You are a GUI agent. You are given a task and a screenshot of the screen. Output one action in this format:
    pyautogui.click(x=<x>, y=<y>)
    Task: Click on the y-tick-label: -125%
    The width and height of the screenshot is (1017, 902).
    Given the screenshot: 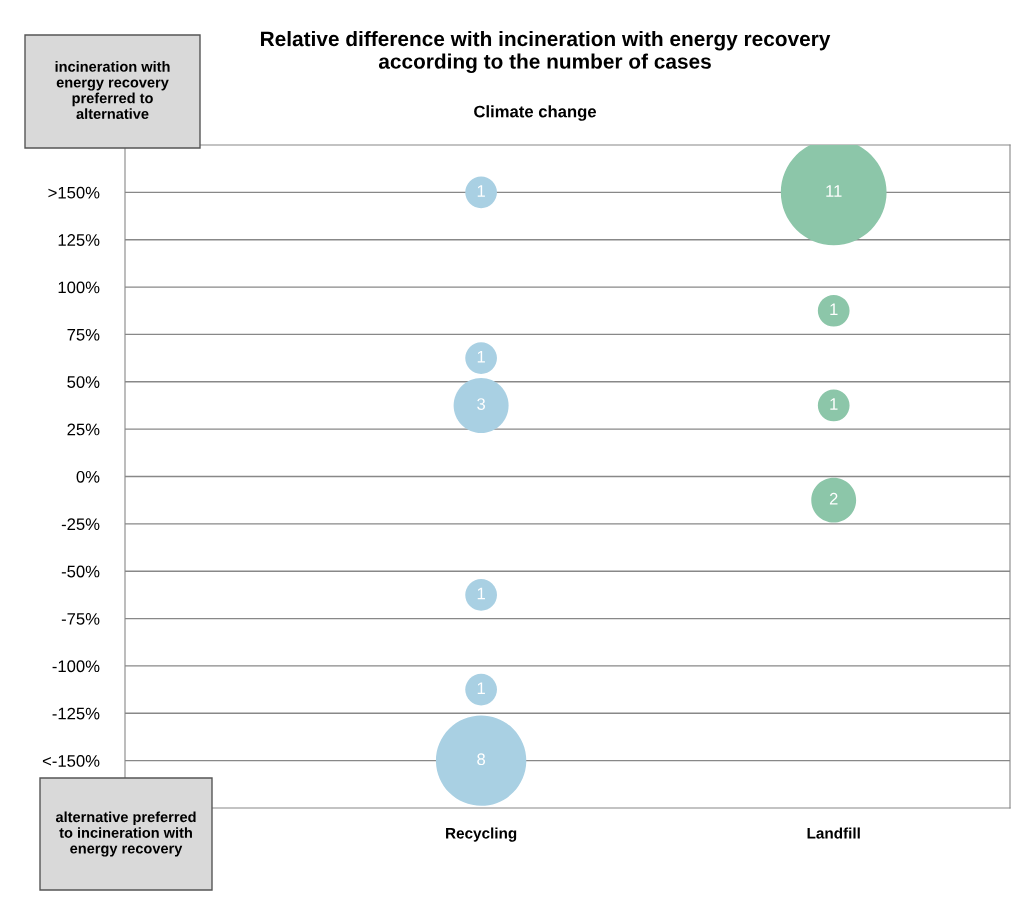 What is the action you would take?
    pyautogui.click(x=76, y=713)
    